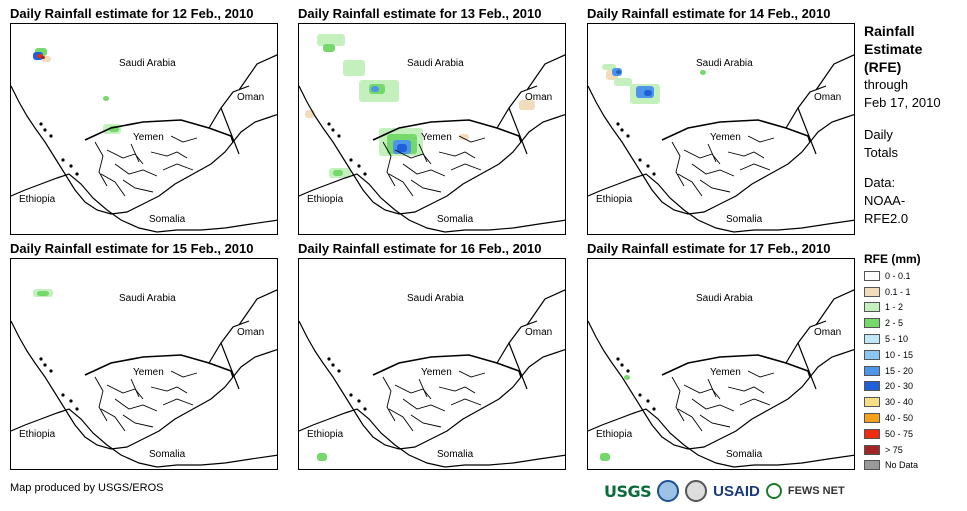  Describe the element at coordinates (891, 434) in the screenshot. I see `legend-item: 50 - 75` at that location.